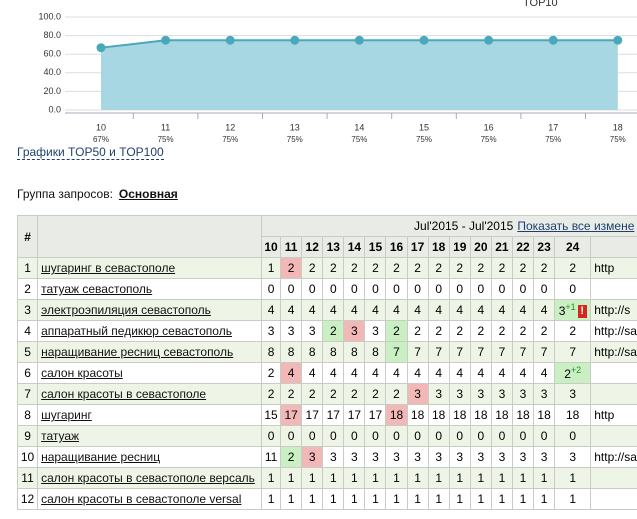  I want to click on row-number: 8, so click(28, 415).